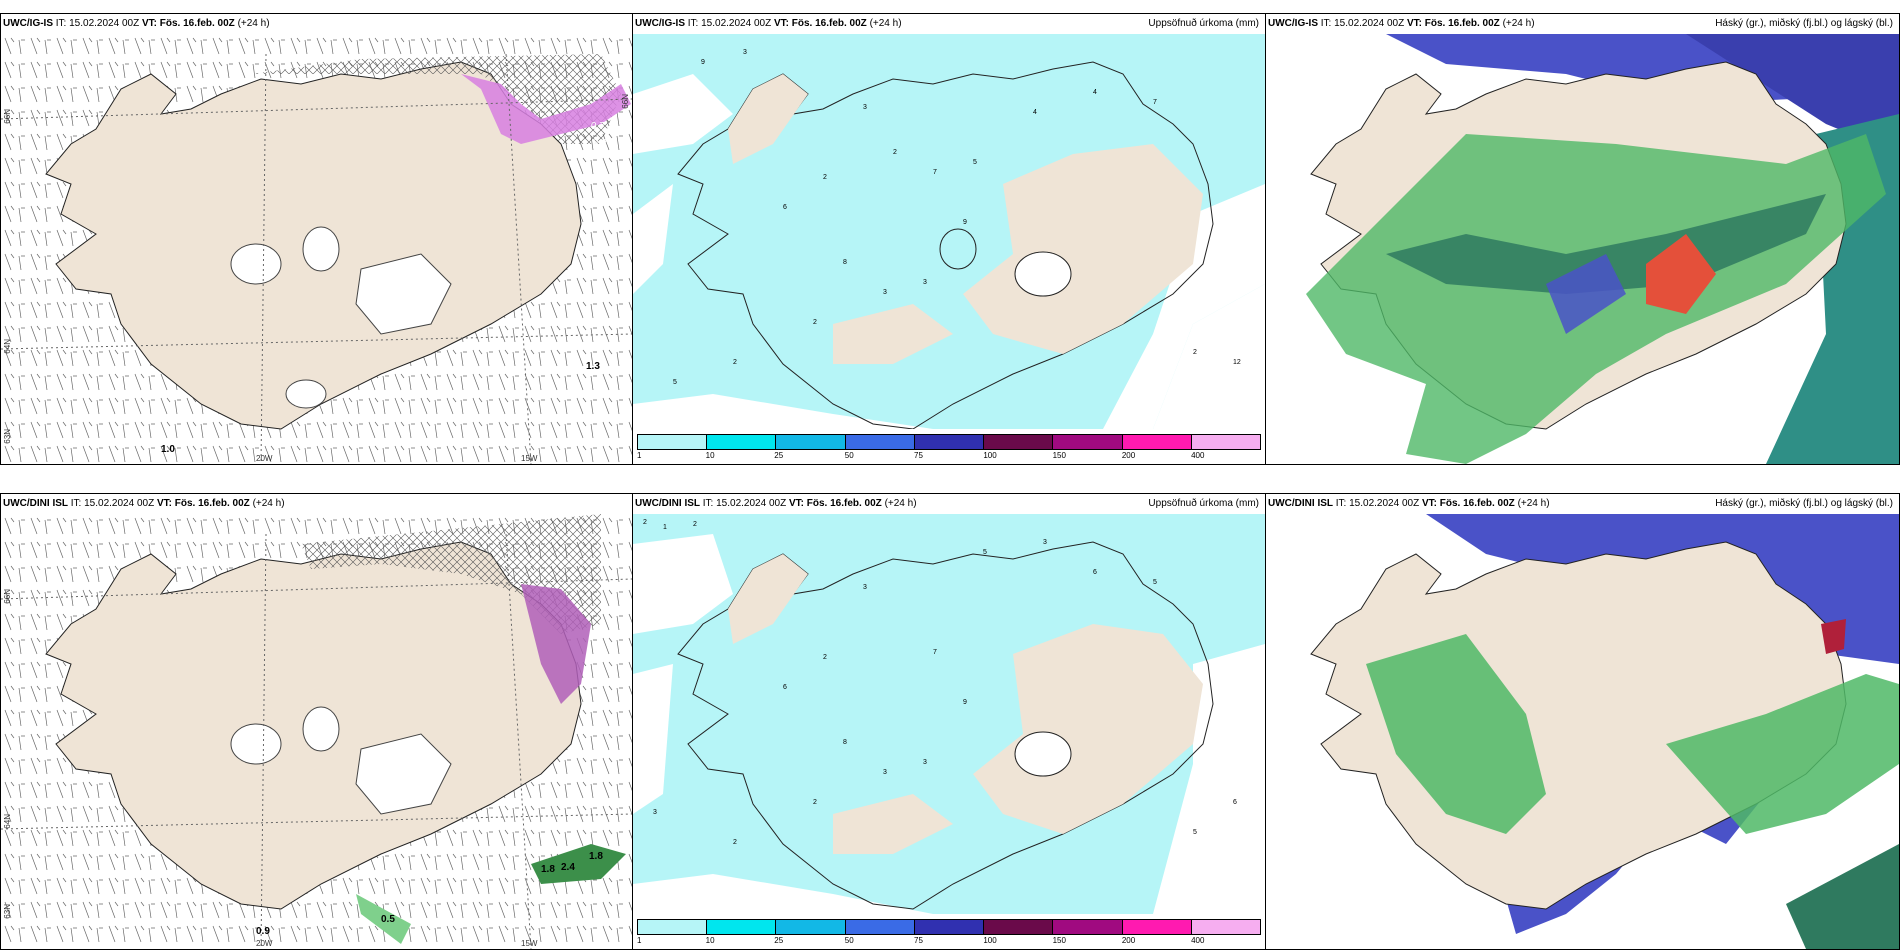 The height and width of the screenshot is (950, 1900). What do you see at coordinates (949, 714) in the screenshot?
I see `iceland-map-precip: 2 1 2 3 7 9 2 6 8 3 3 2 2 3 5 6 5 3 6 5` at bounding box center [949, 714].